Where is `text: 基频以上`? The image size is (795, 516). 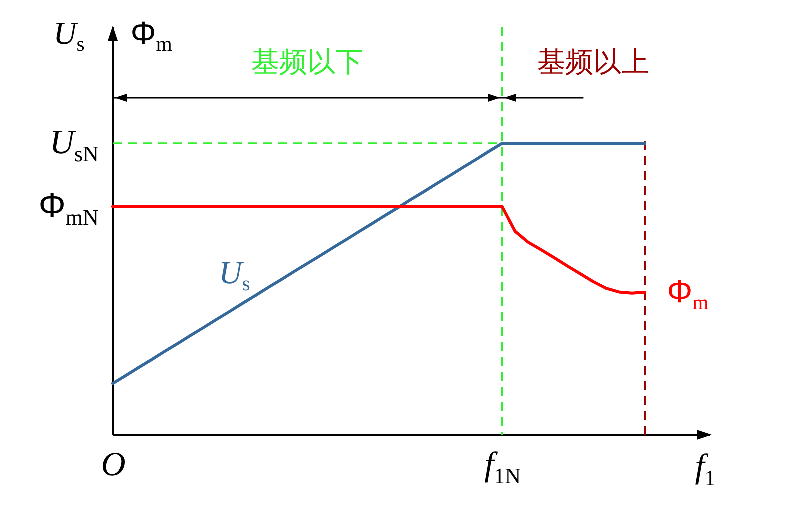
text: 基频以上 is located at coordinates (593, 62).